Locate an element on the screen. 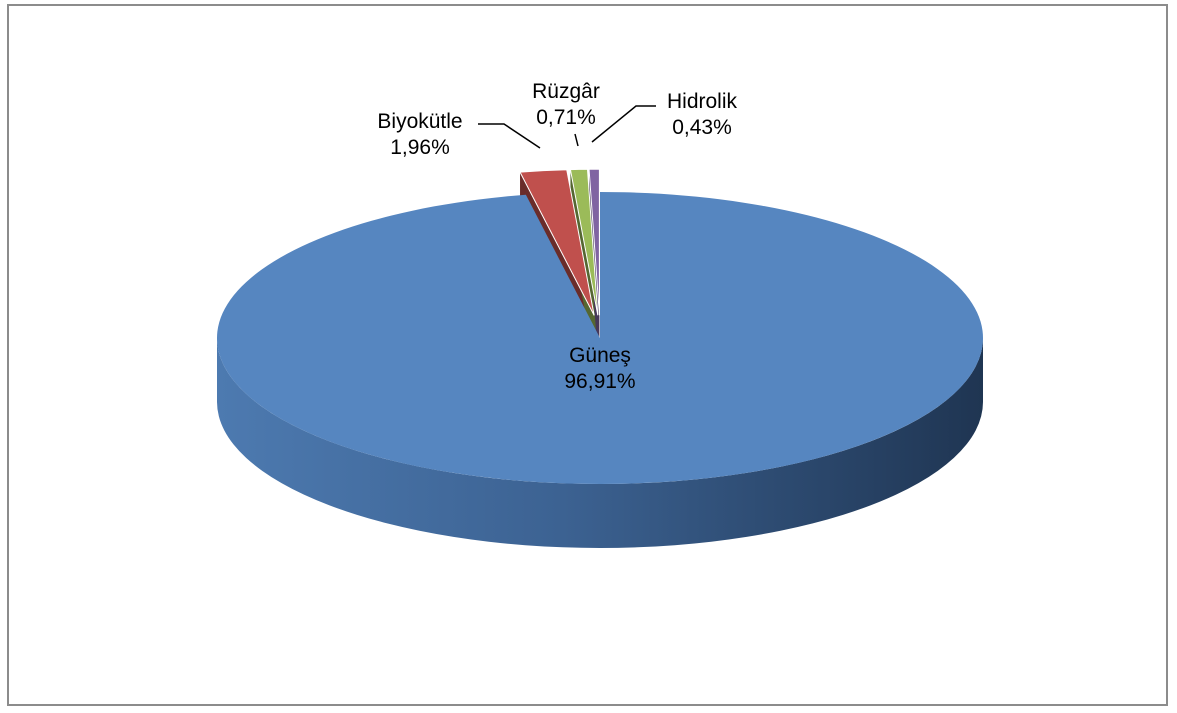 Image resolution: width=1177 pixels, height=713 pixels. leader-line-biyokutle is located at coordinates (509, 136).